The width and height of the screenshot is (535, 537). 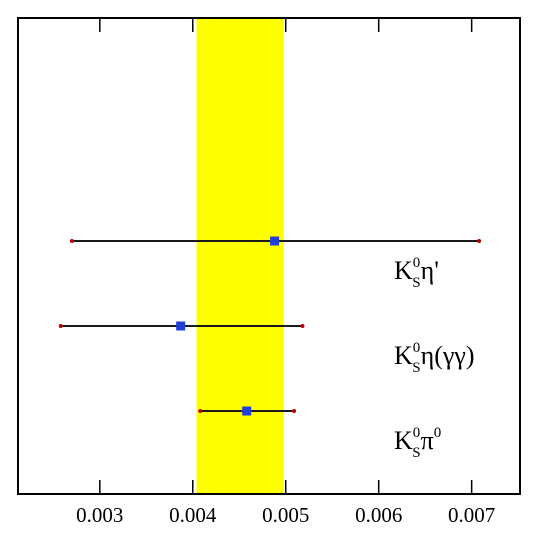 I want to click on label-rest: η', so click(x=430, y=270).